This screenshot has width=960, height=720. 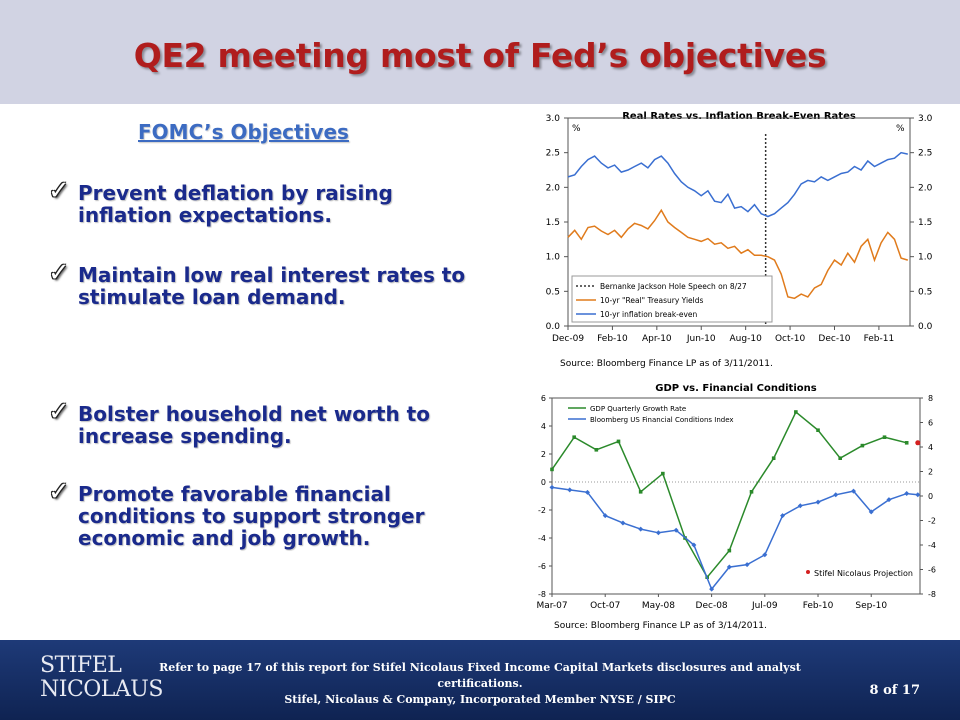 I want to click on real-yield-line, so click(x=738, y=254).